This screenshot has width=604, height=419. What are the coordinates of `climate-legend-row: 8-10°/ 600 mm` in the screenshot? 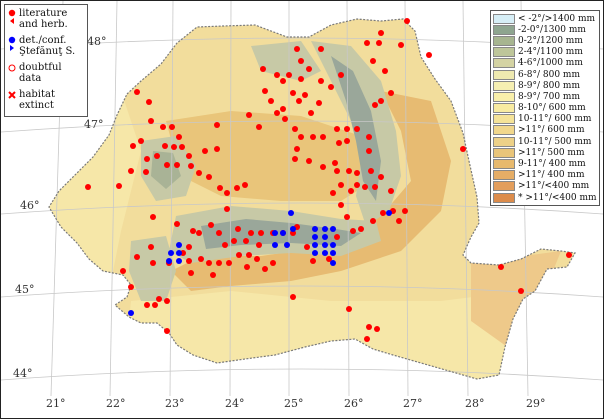 It's located at (545, 108).